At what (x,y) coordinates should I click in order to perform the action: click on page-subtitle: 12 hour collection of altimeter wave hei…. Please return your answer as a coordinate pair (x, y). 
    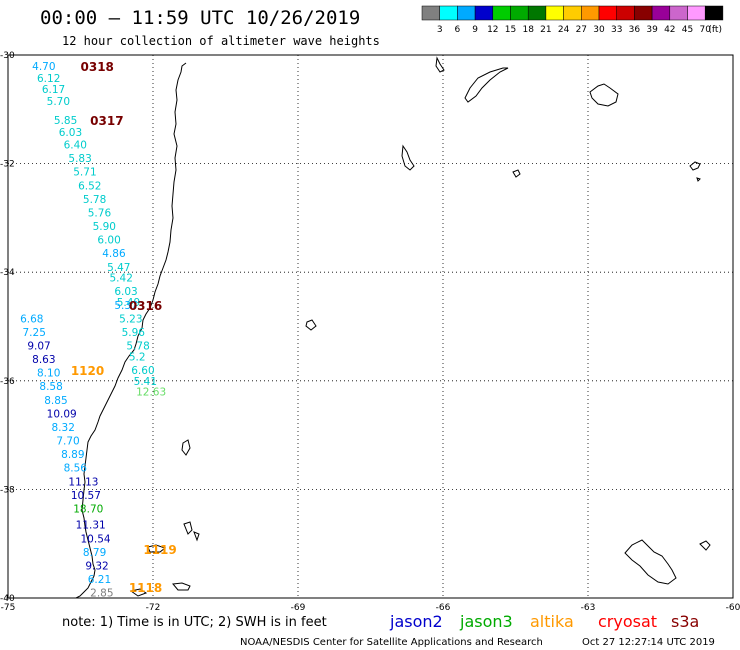
    Looking at the image, I should click on (221, 41).